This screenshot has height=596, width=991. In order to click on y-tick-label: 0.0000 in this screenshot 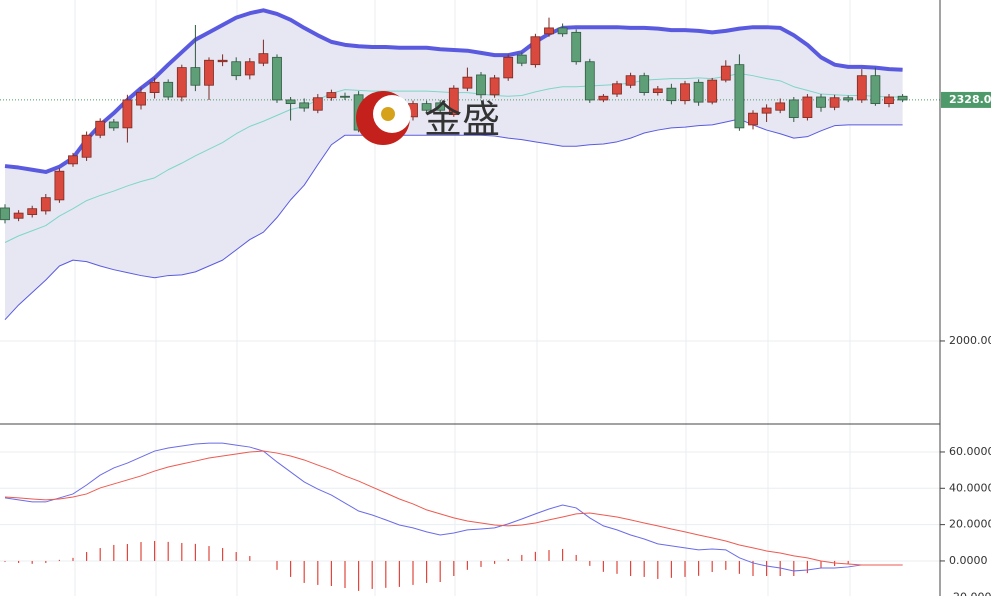, I will do `click(968, 560)`.